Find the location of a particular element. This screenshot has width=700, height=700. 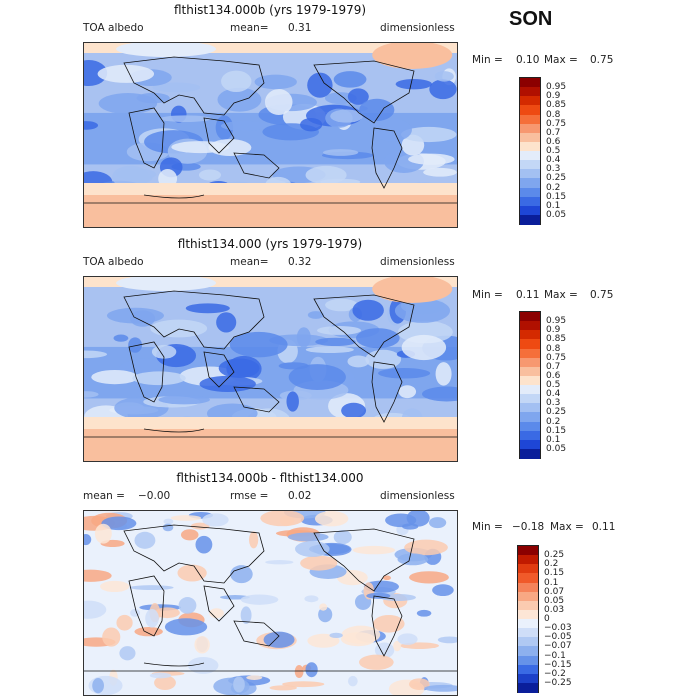

panel-1-max-label: Max = is located at coordinates (561, 60).